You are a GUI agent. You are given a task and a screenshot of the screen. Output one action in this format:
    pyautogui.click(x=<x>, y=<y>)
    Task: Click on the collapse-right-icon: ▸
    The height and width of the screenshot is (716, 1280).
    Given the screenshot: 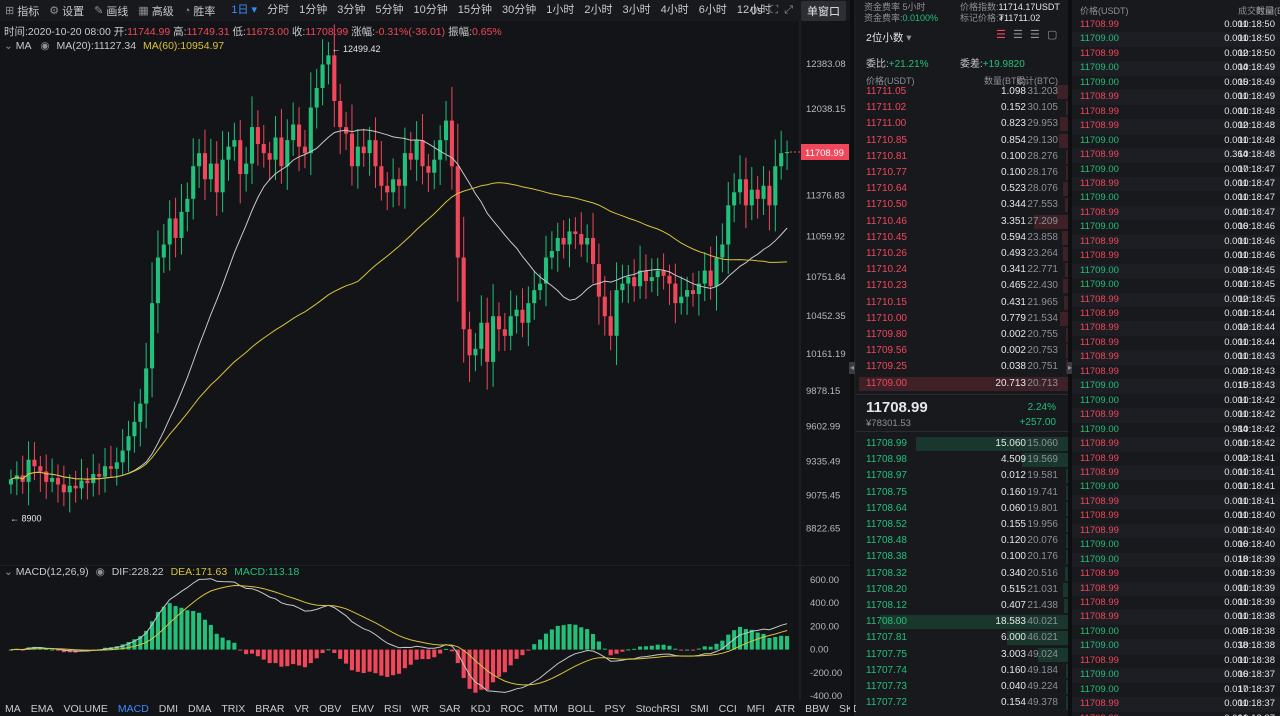 What is the action you would take?
    pyautogui.click(x=1070, y=368)
    